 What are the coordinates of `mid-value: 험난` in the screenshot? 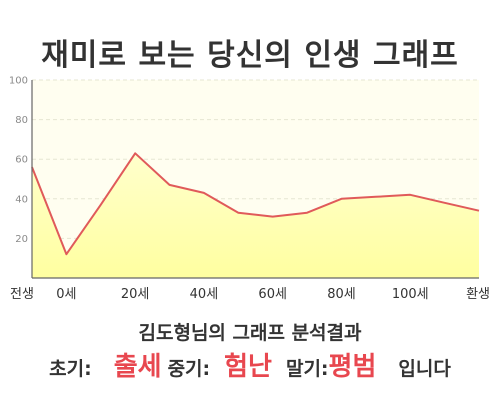 It's located at (248, 367).